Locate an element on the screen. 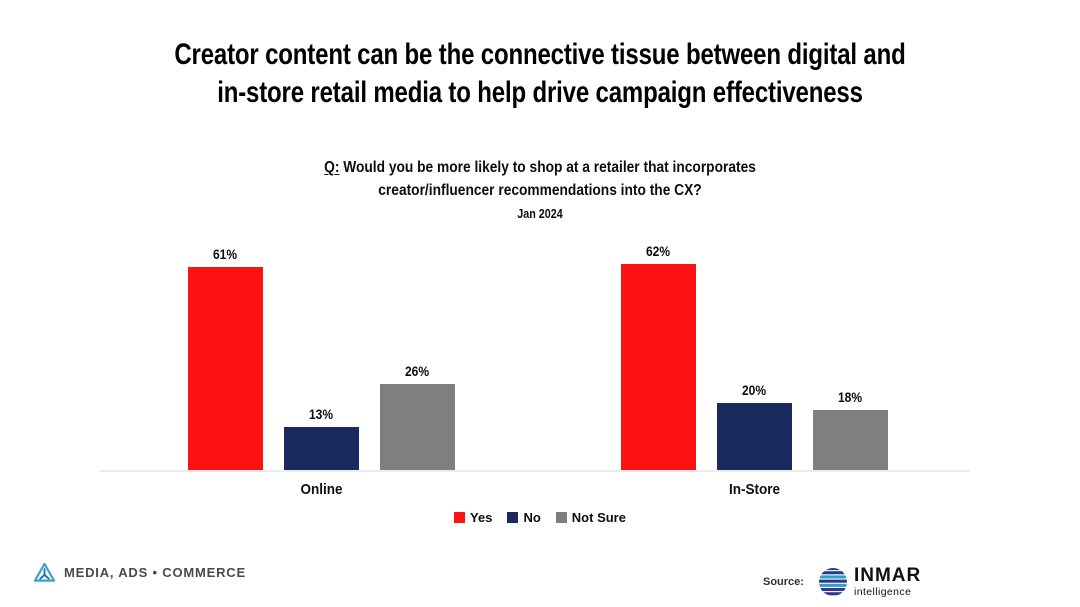  bar-group-in-store: 62% 20% 18% In-Store is located at coordinates (754, 370).